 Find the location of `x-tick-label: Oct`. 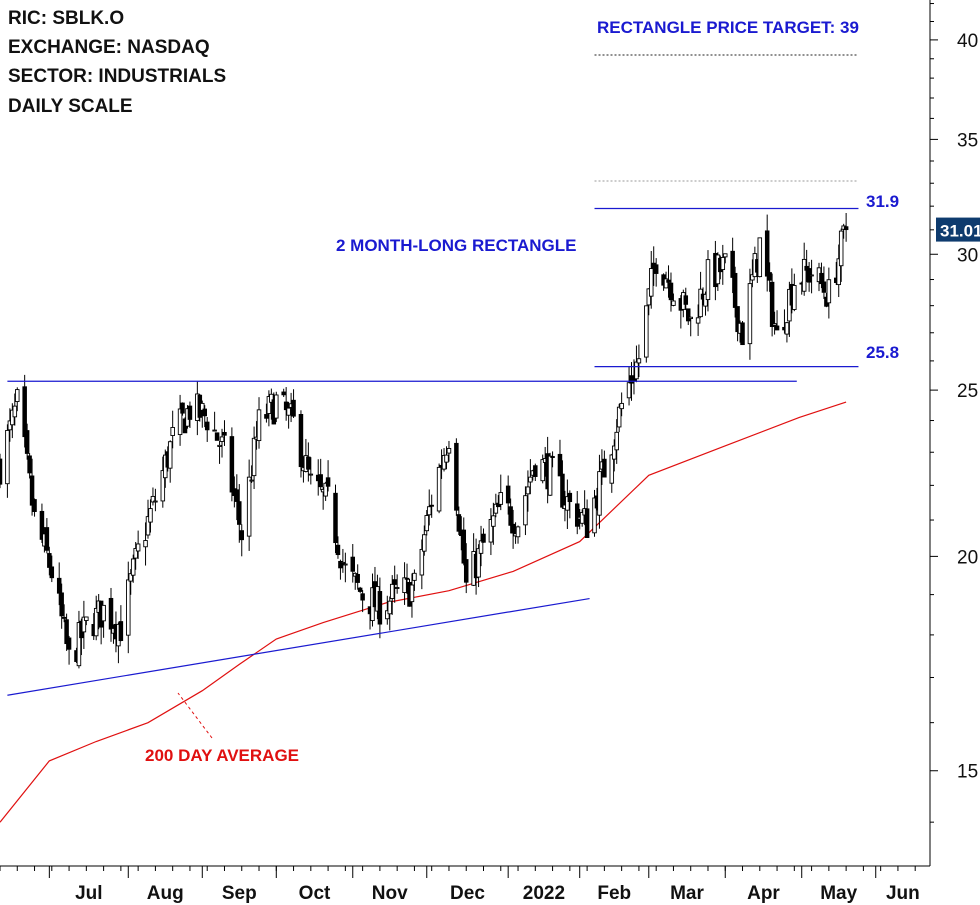

x-tick-label: Oct is located at coordinates (315, 893).